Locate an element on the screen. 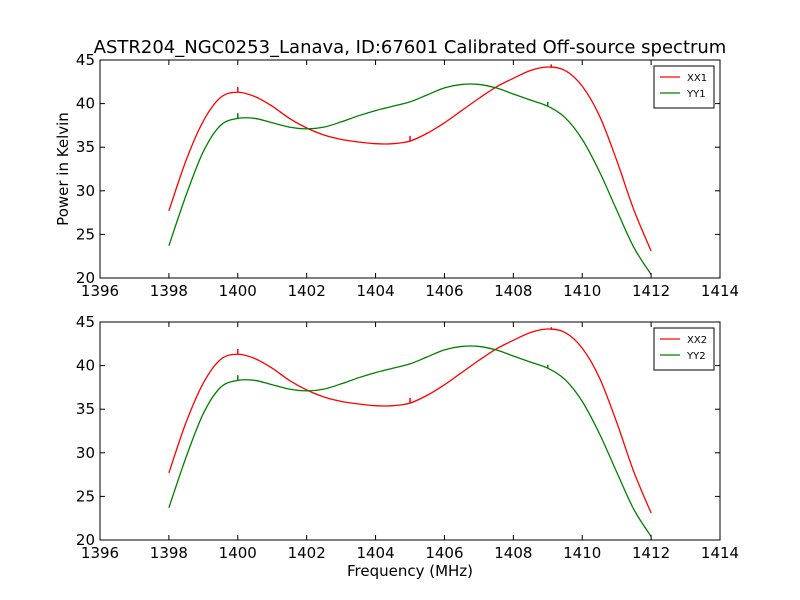 This screenshot has height=600, width=800. y-axis-label: Power in Kelvin is located at coordinates (63, 169).